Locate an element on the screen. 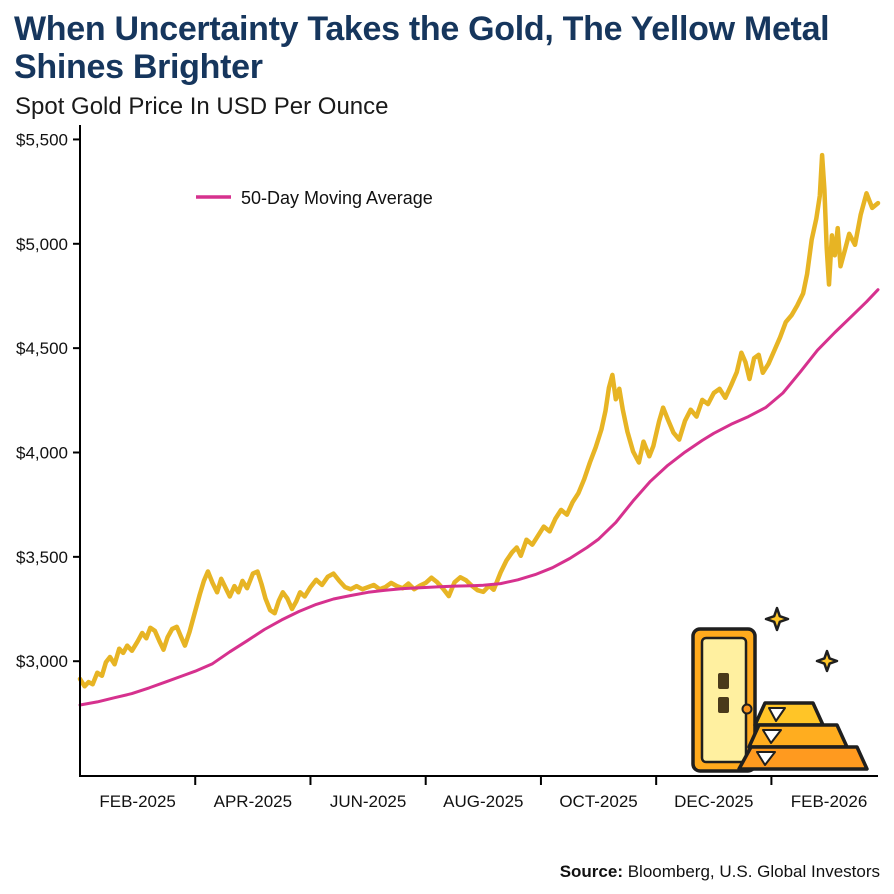  x-tick-label: APR-2025 is located at coordinates (253, 801).